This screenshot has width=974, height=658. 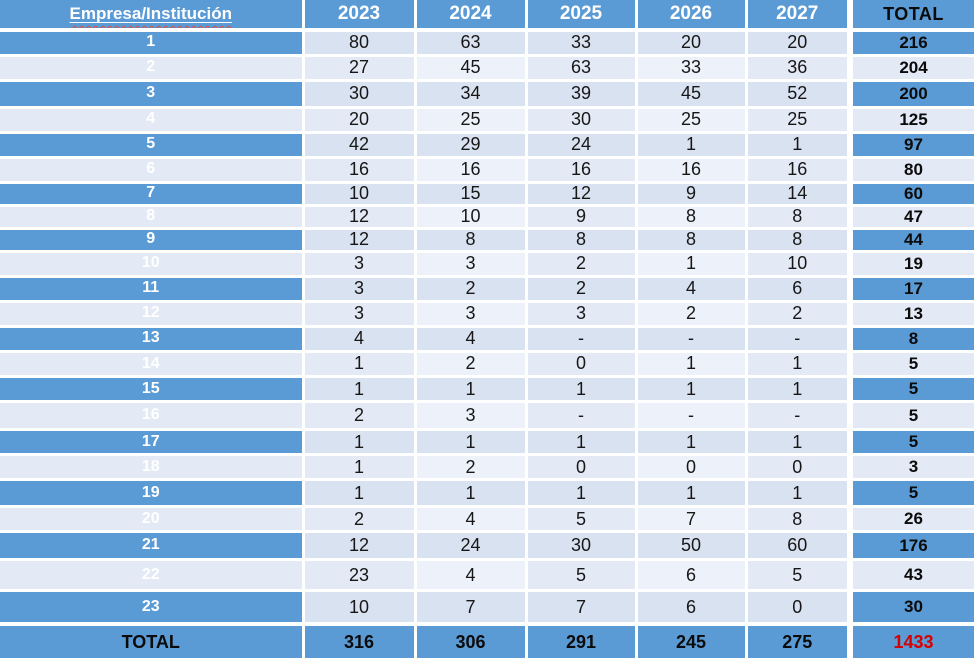 I want to click on cell-2023: 23, so click(x=360, y=576).